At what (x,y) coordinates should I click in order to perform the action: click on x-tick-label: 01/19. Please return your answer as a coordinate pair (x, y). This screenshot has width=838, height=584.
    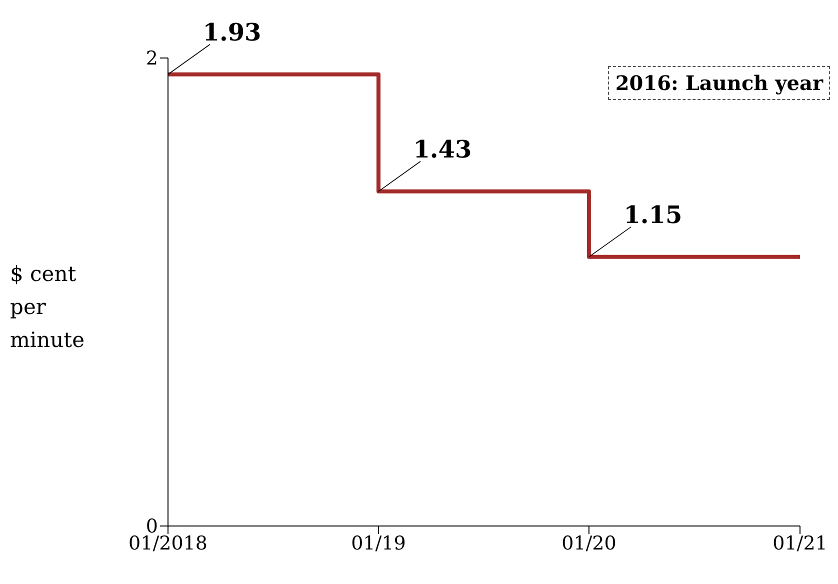
    Looking at the image, I should click on (378, 543).